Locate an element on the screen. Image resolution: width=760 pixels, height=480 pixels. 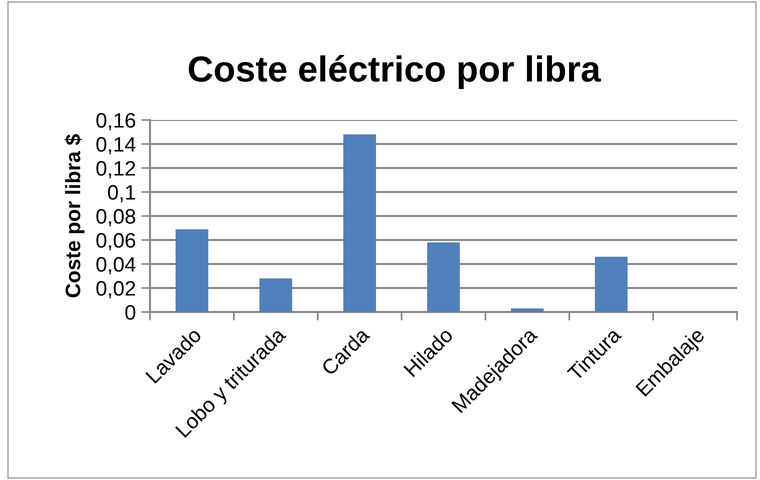
y-tick-label: 0 is located at coordinates (130, 312).